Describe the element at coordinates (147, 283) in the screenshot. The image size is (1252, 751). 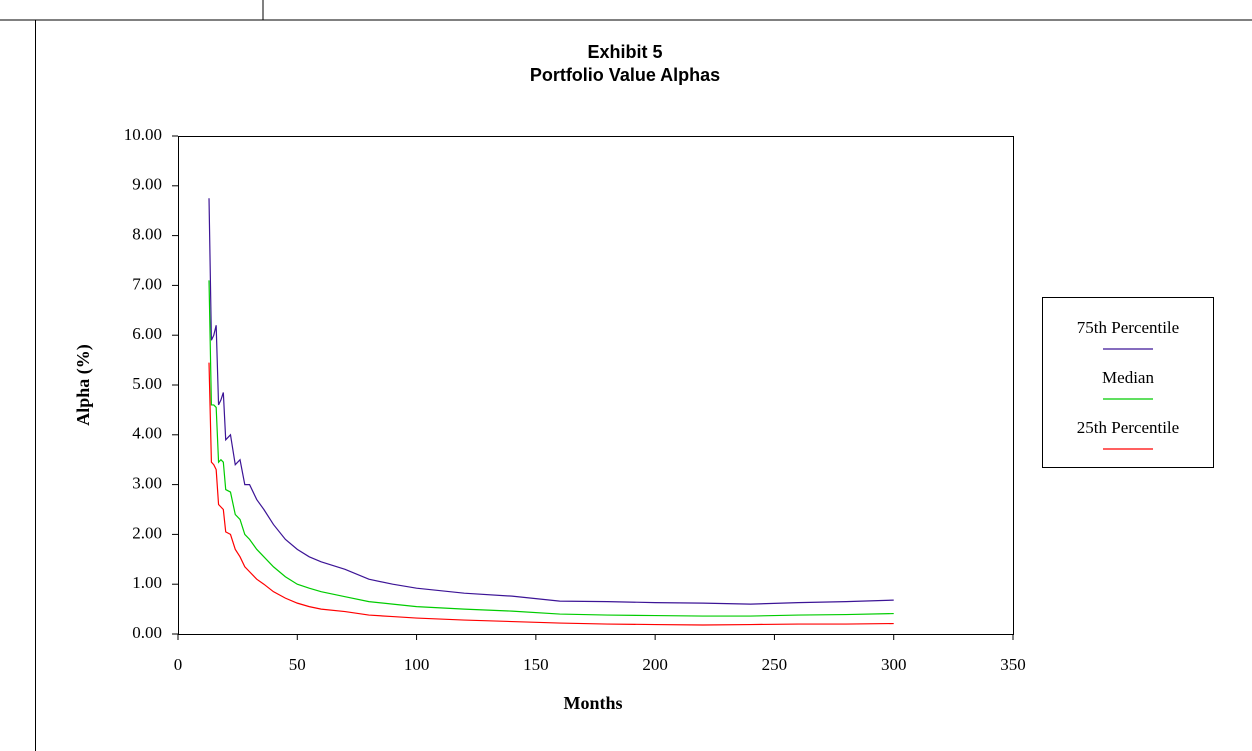
I see `y-tick-label: 7.00` at that location.